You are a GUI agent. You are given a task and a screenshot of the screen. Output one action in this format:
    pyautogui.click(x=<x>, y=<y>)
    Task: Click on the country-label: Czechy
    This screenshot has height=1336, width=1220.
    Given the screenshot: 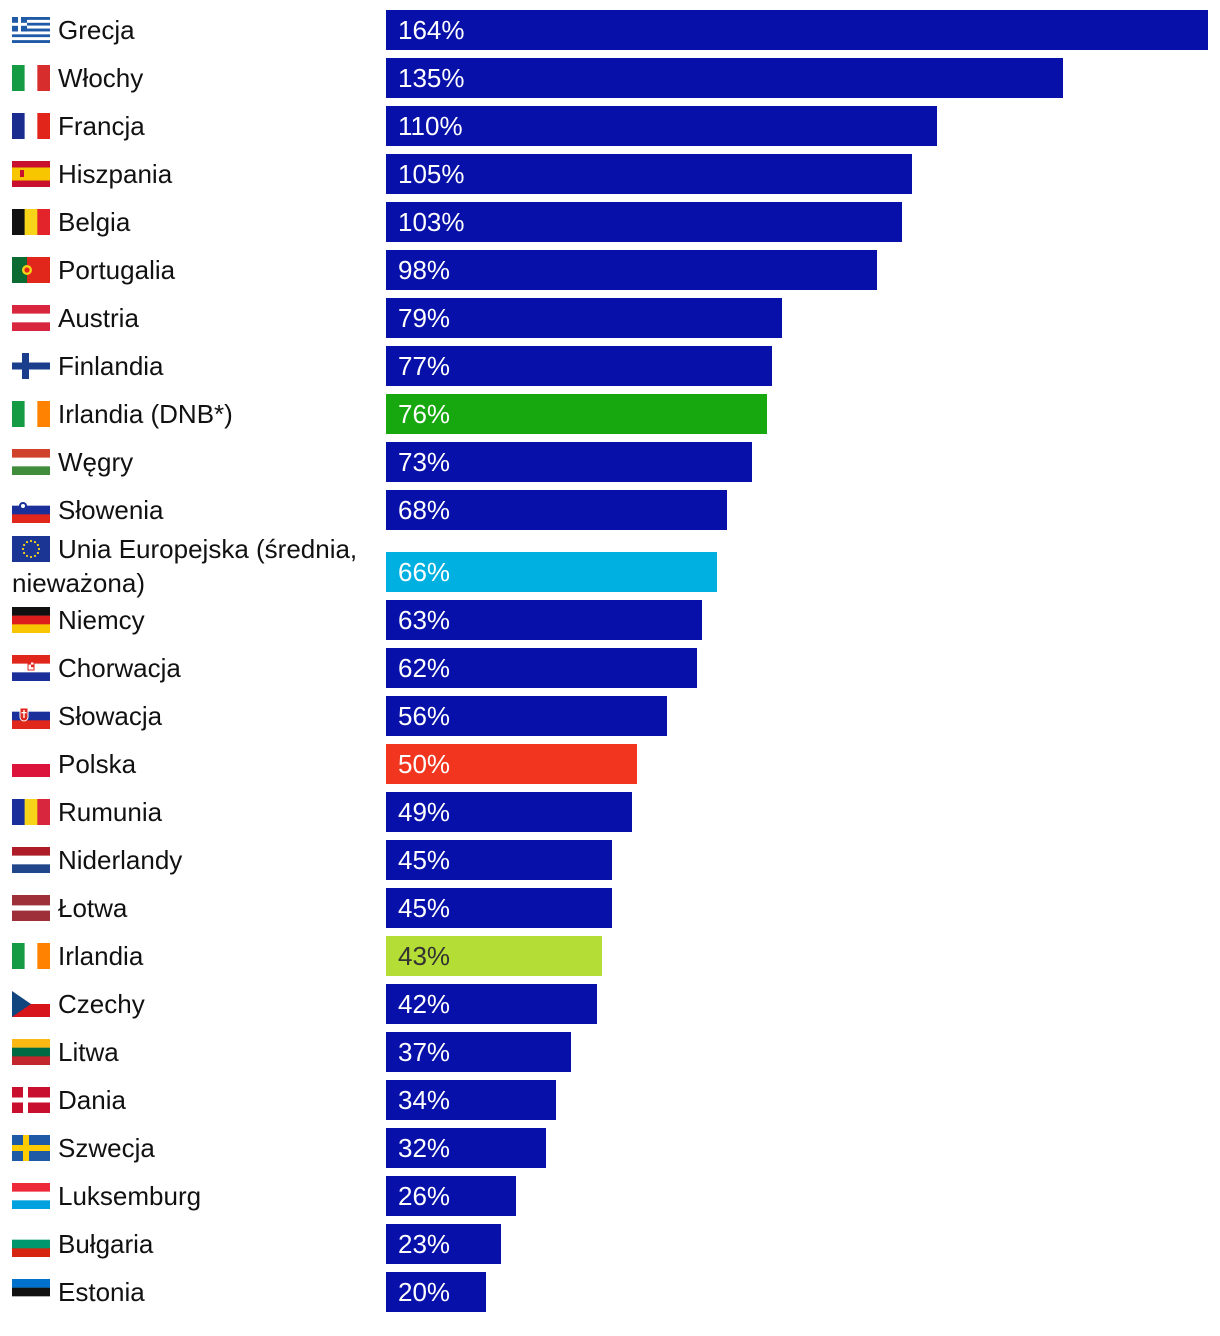 What is the action you would take?
    pyautogui.click(x=198, y=1004)
    